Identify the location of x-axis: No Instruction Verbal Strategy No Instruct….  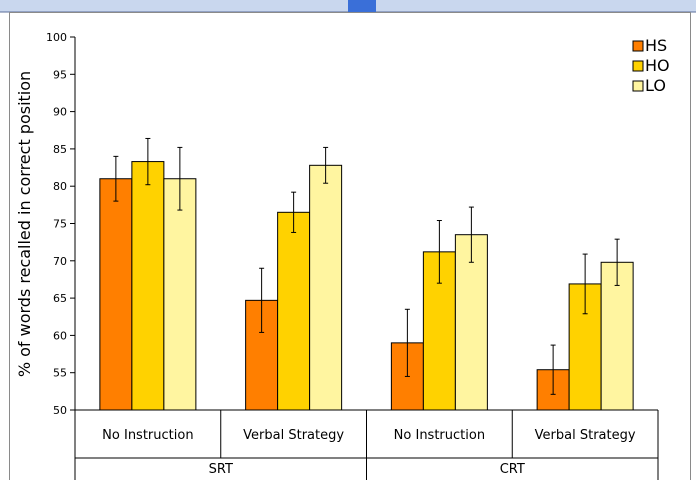
(366, 444).